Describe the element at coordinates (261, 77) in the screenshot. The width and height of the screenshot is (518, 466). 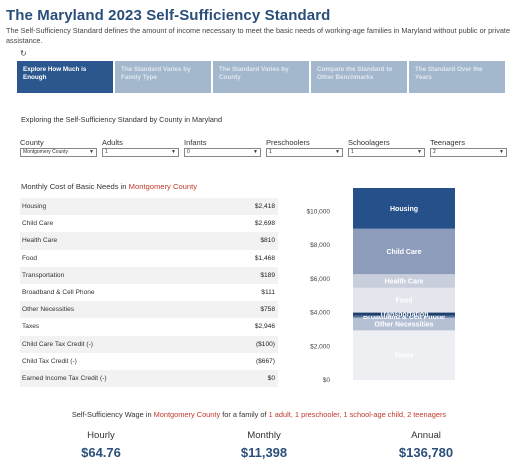
I see `tab-county: The Standard Varies by County` at that location.